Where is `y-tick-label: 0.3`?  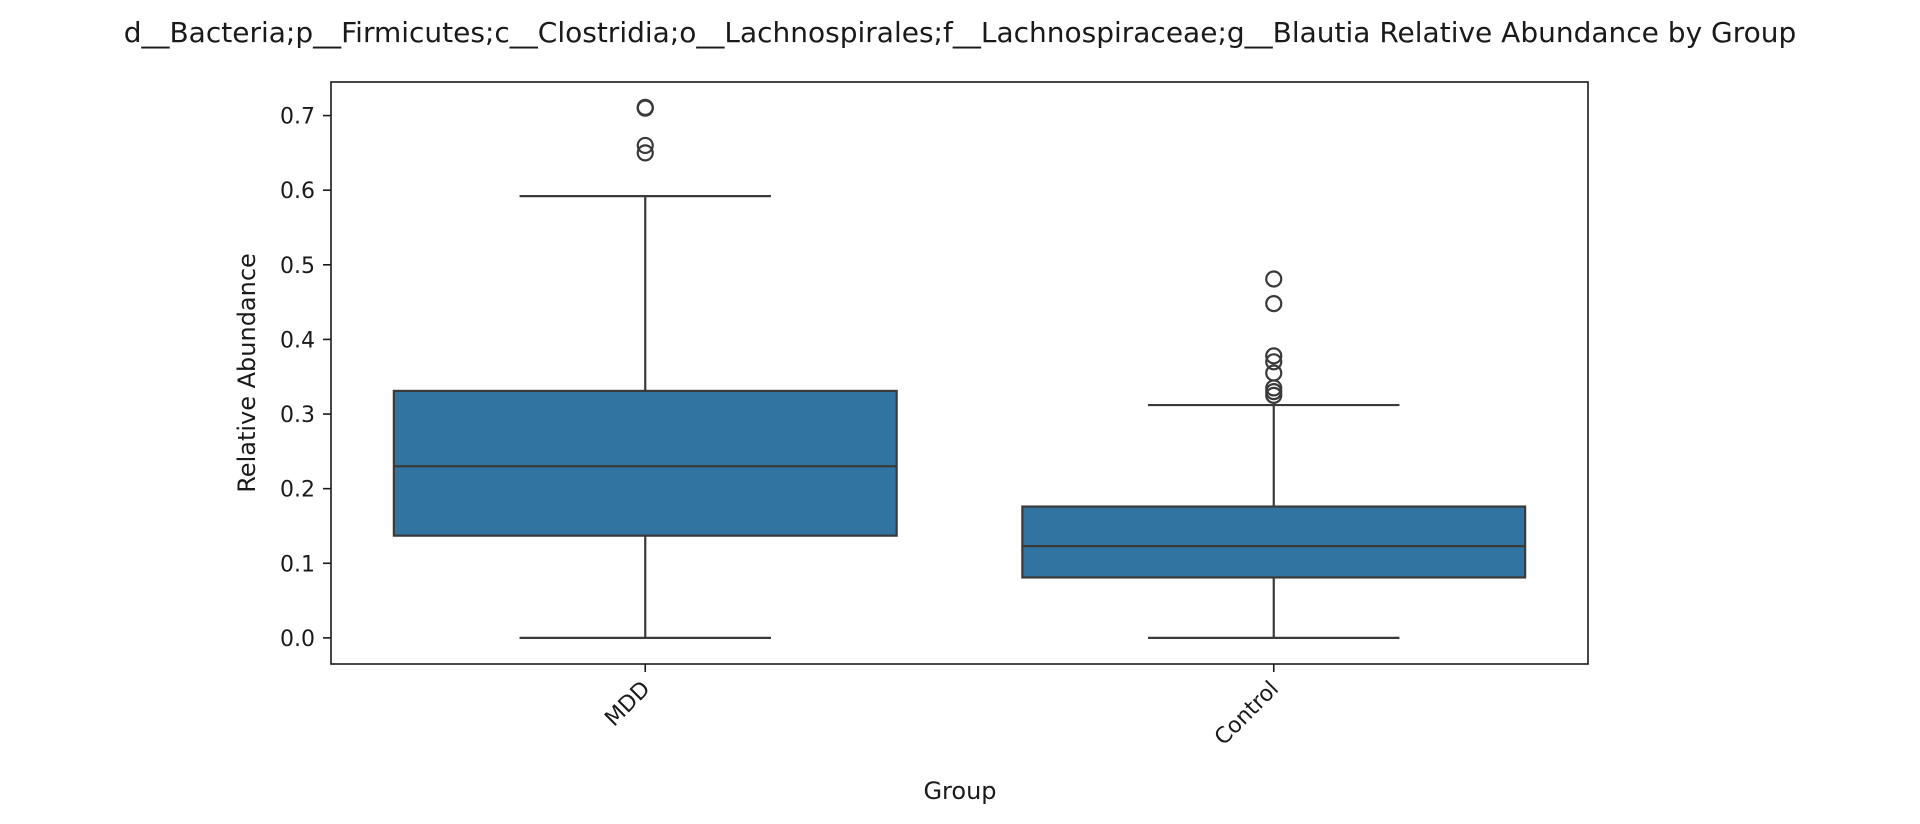 y-tick-label: 0.3 is located at coordinates (297, 415).